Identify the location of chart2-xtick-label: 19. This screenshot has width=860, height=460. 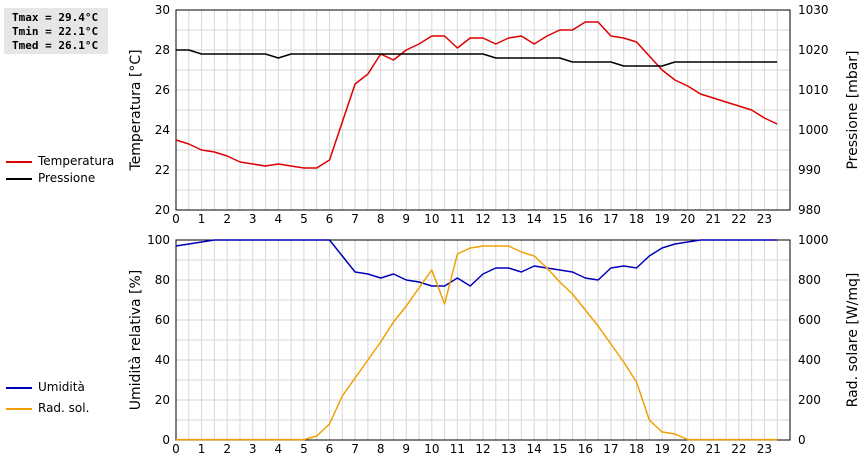
(661, 449).